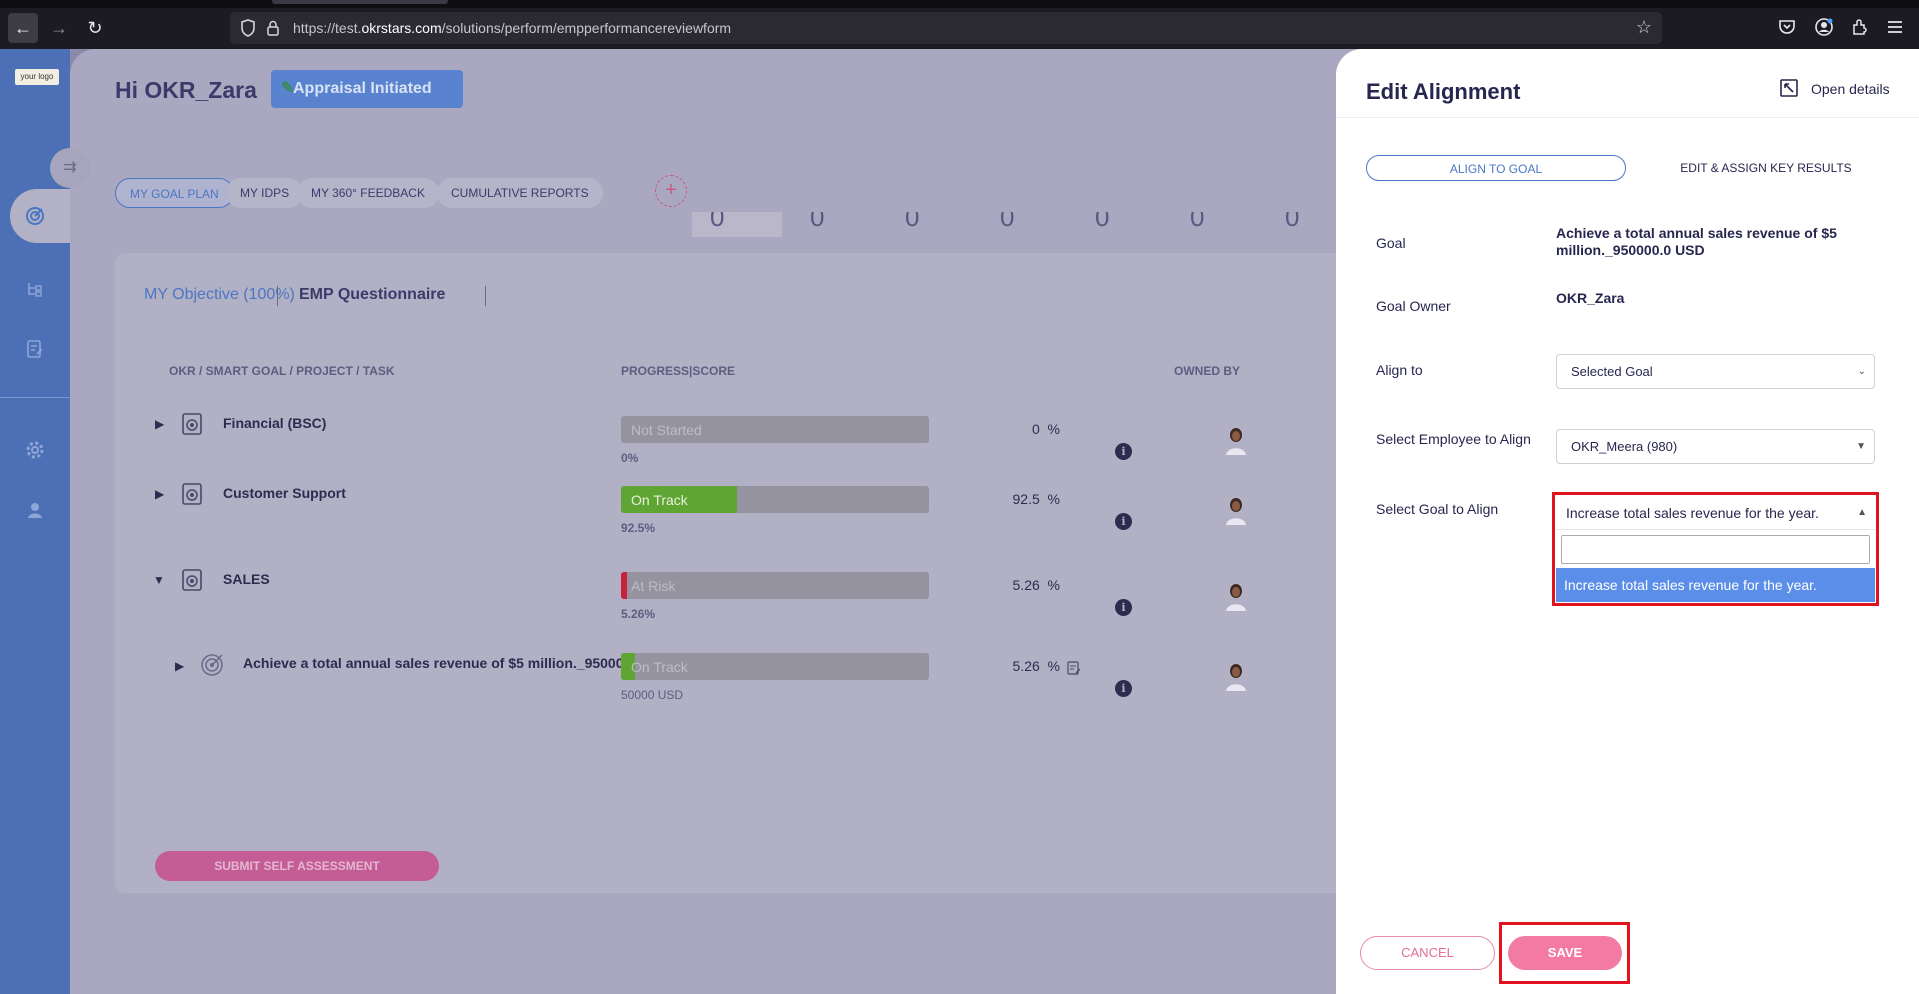  Describe the element at coordinates (23, 28) in the screenshot. I see `back-button: ←` at that location.